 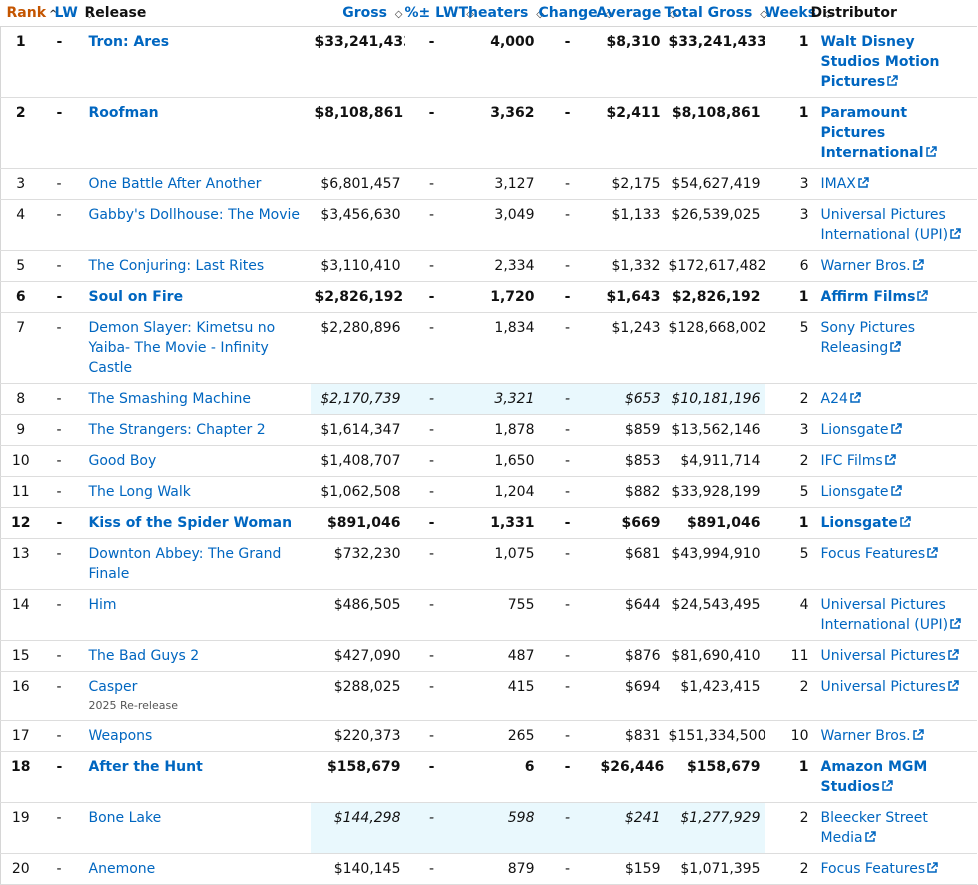 I want to click on distributor-cell: Focus Features, so click(x=893, y=869).